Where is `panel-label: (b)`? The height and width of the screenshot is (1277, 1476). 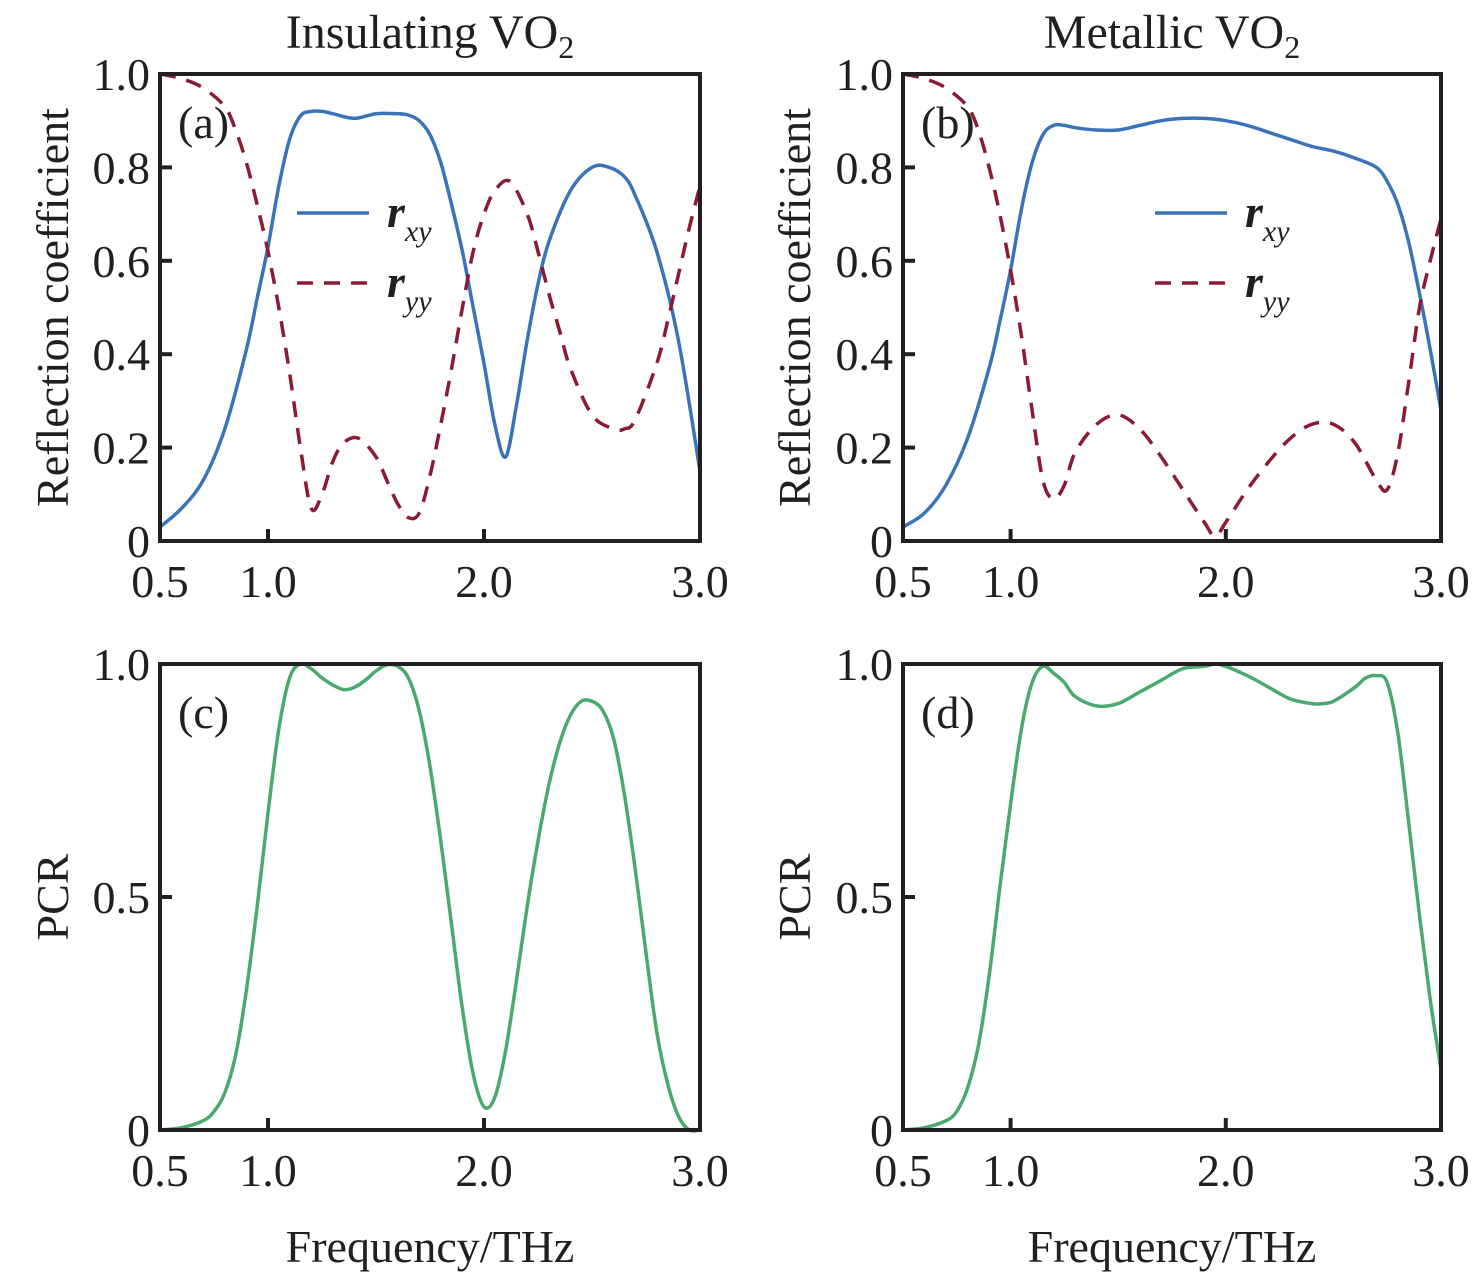
panel-label: (b) is located at coordinates (948, 122).